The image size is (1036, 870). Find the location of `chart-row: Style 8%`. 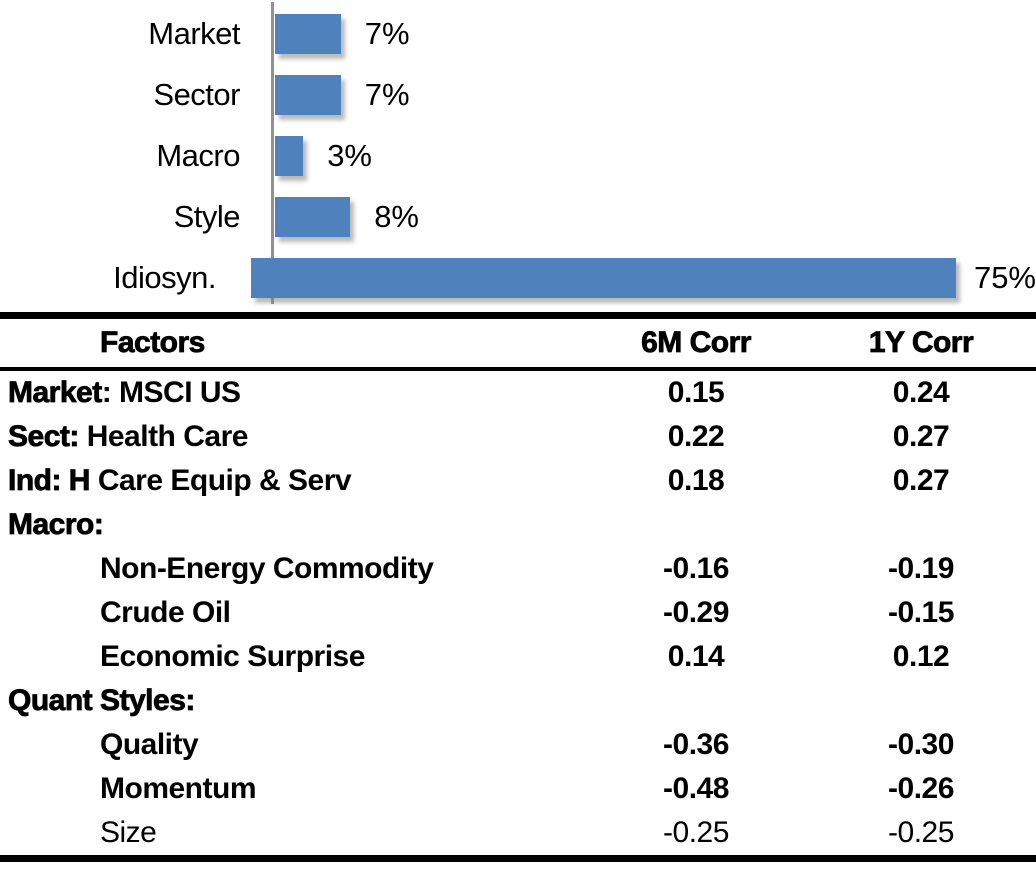

chart-row: Style 8% is located at coordinates (518, 216).